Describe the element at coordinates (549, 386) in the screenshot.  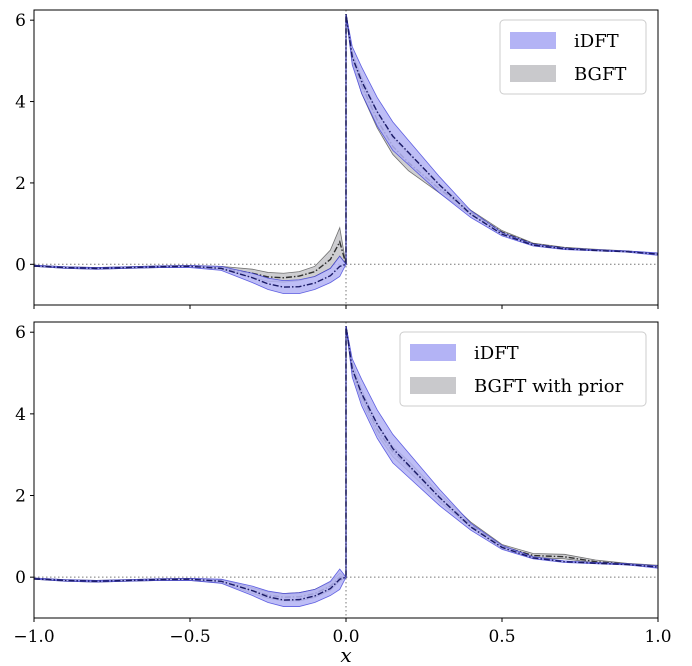
I see `legend-label: BGFT with prior` at that location.